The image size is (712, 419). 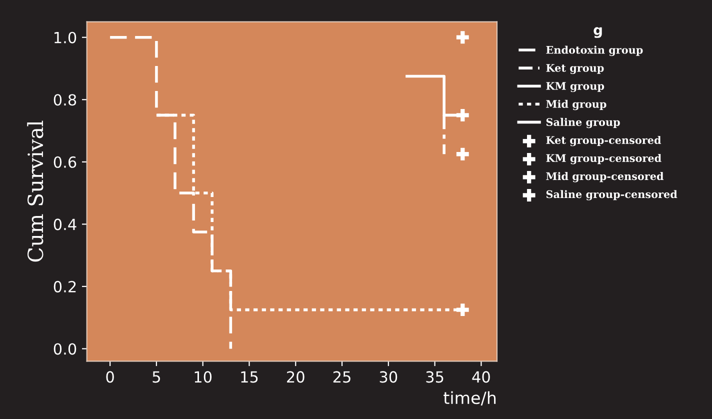 What do you see at coordinates (203, 377) in the screenshot?
I see `x-tick-label: 10` at bounding box center [203, 377].